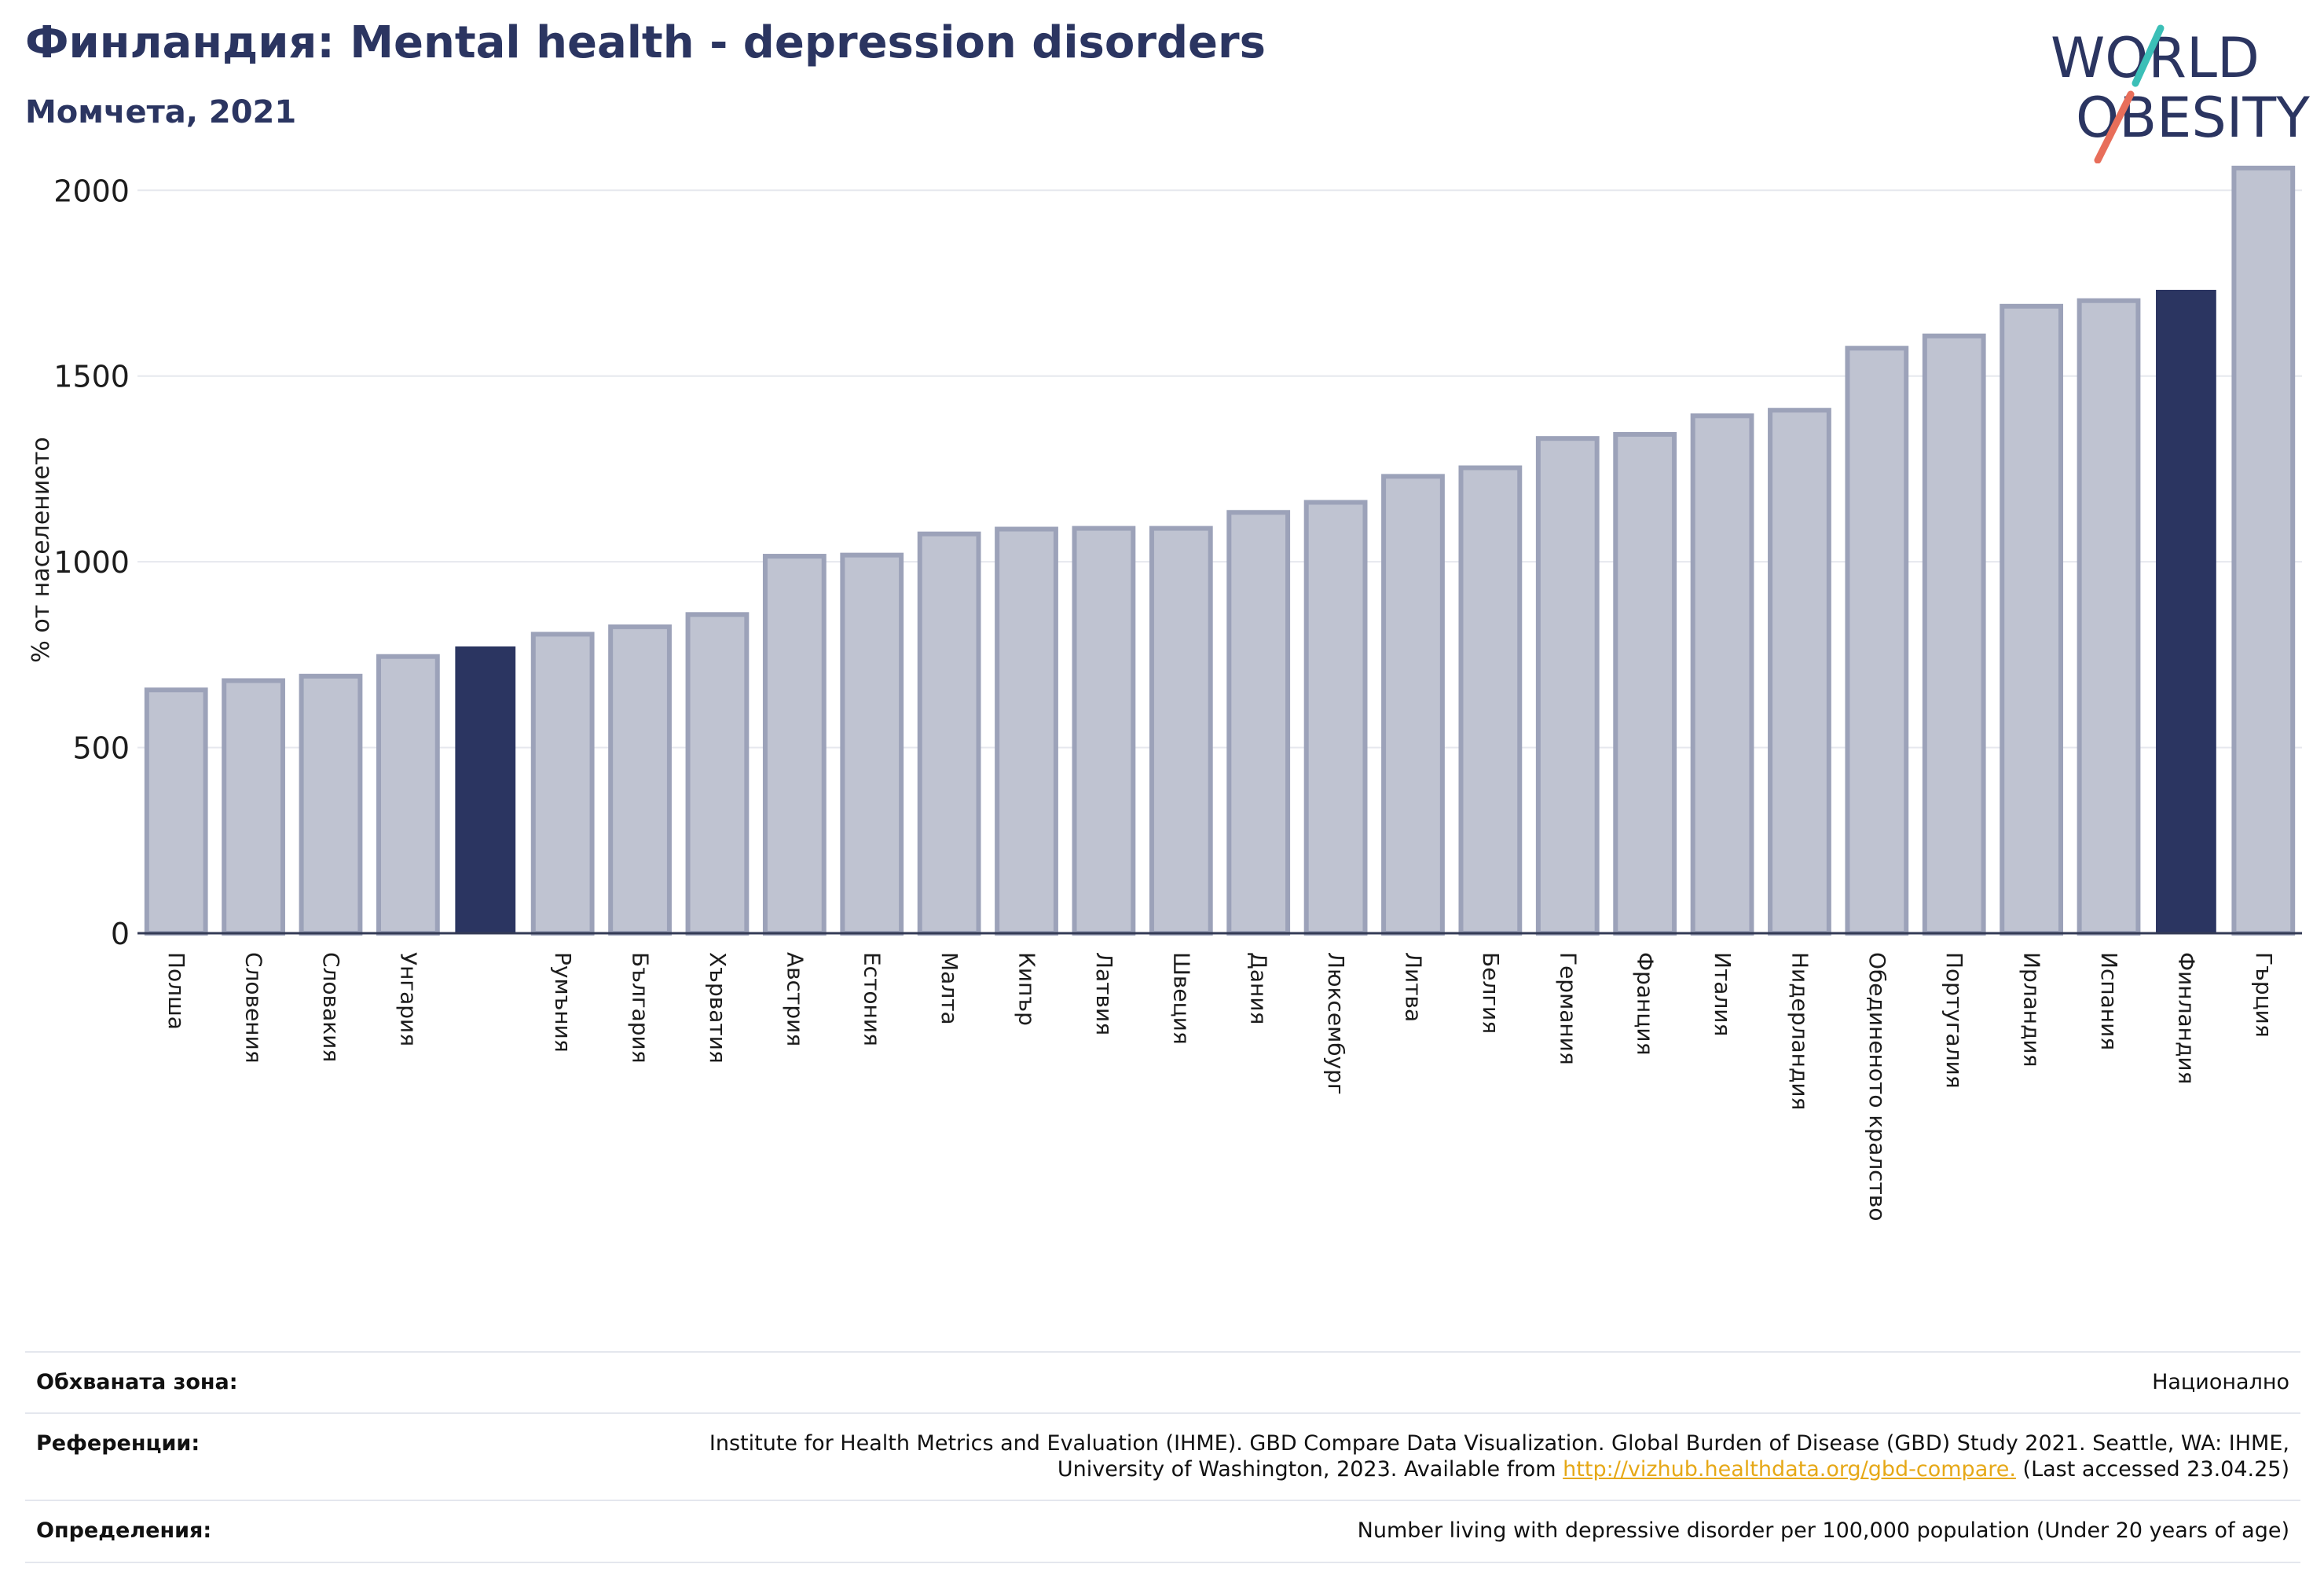  Describe the element at coordinates (1800, 1031) in the screenshot. I see `x-tick-label: Нидерландия` at that location.